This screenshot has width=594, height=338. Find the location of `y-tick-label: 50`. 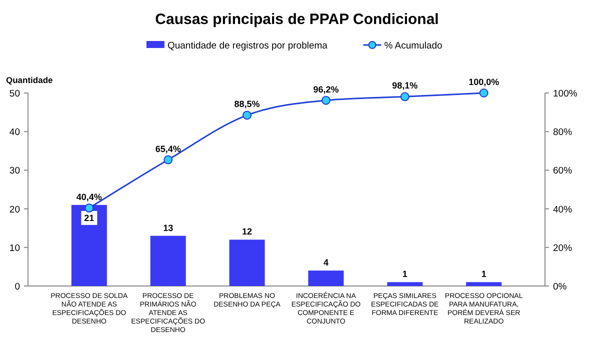

y-tick-label: 50 is located at coordinates (14, 94).